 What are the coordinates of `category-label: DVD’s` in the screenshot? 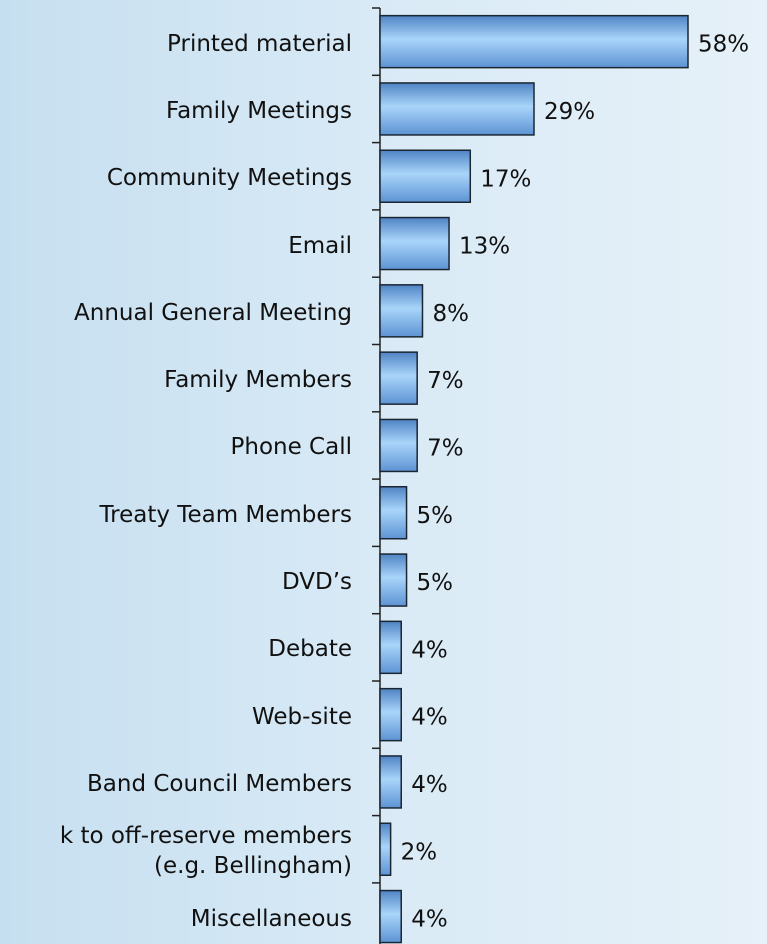 It's located at (316, 582).